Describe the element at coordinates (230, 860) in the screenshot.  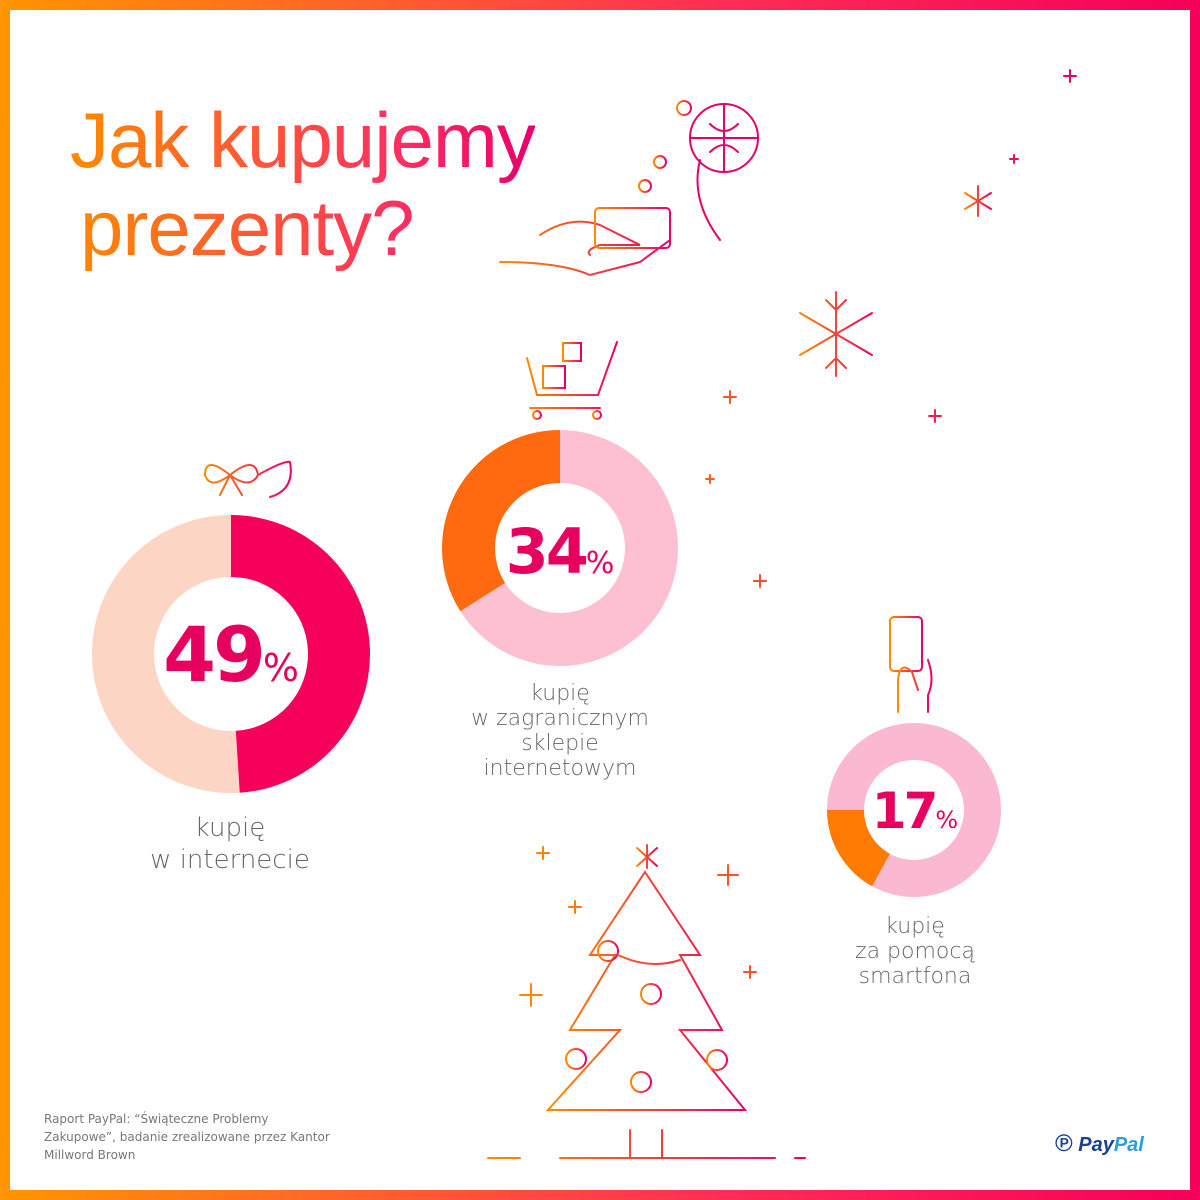
I see `label-line: w internecie` at that location.